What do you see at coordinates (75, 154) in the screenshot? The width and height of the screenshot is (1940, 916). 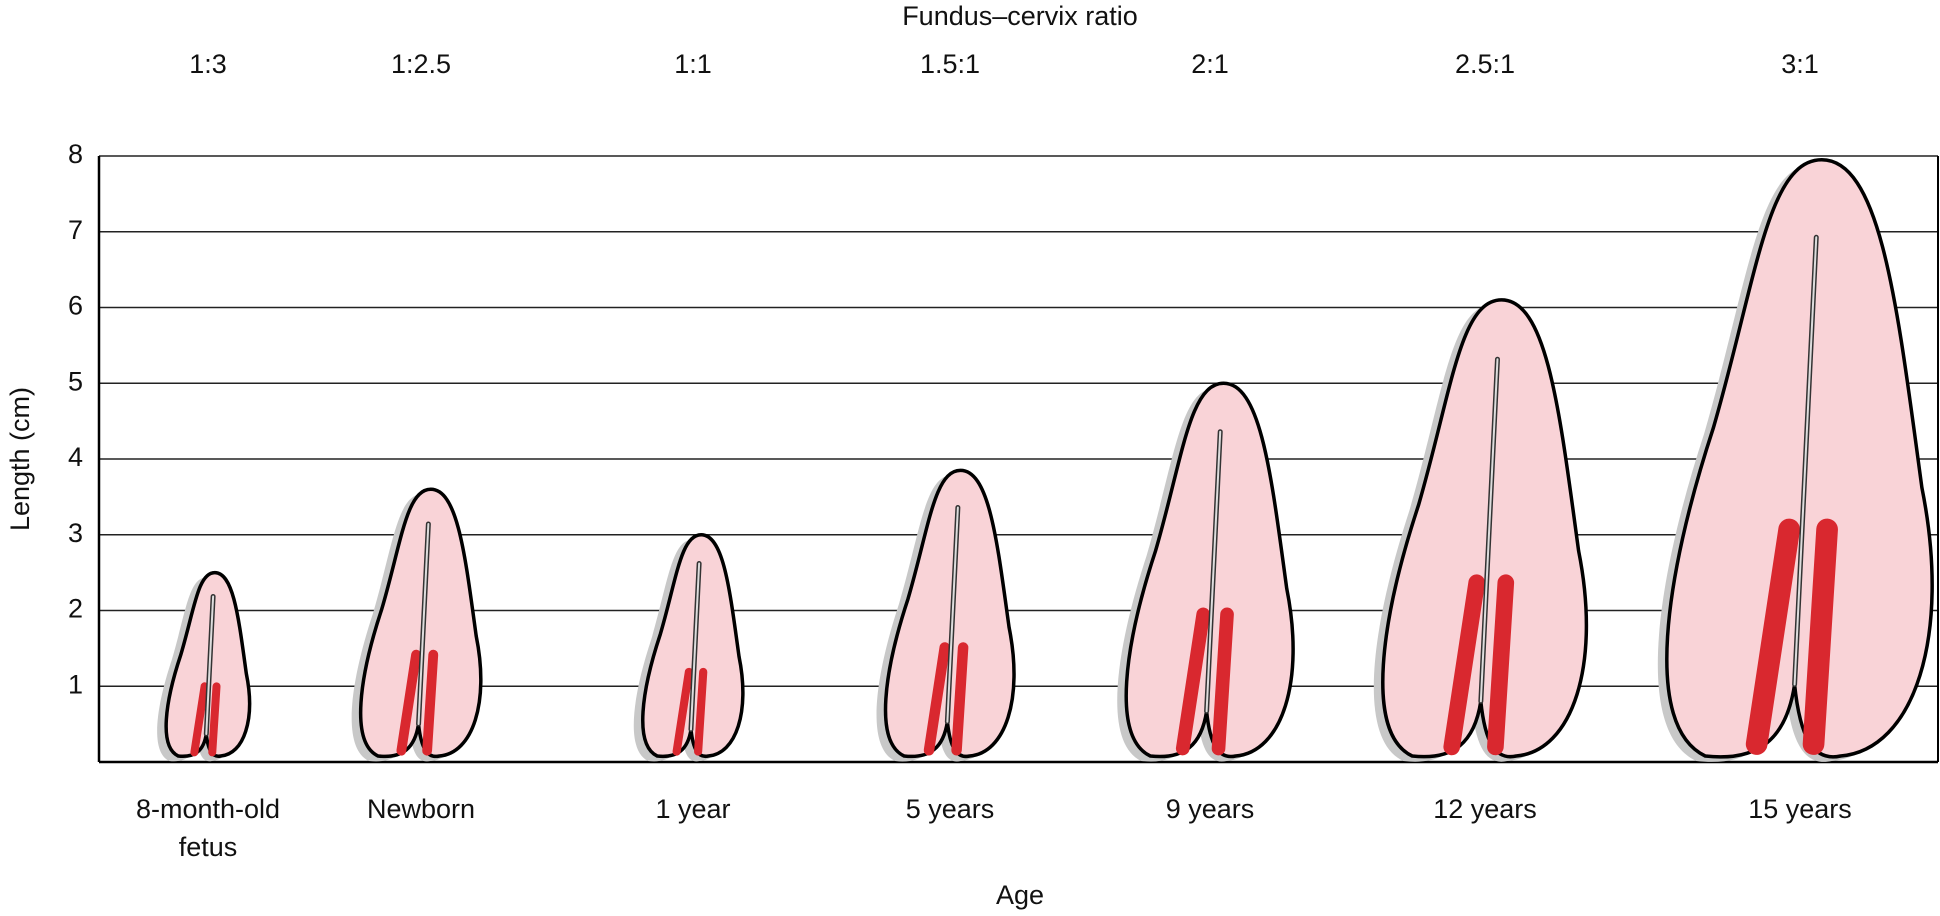 I see `y-tick-label: 8` at bounding box center [75, 154].